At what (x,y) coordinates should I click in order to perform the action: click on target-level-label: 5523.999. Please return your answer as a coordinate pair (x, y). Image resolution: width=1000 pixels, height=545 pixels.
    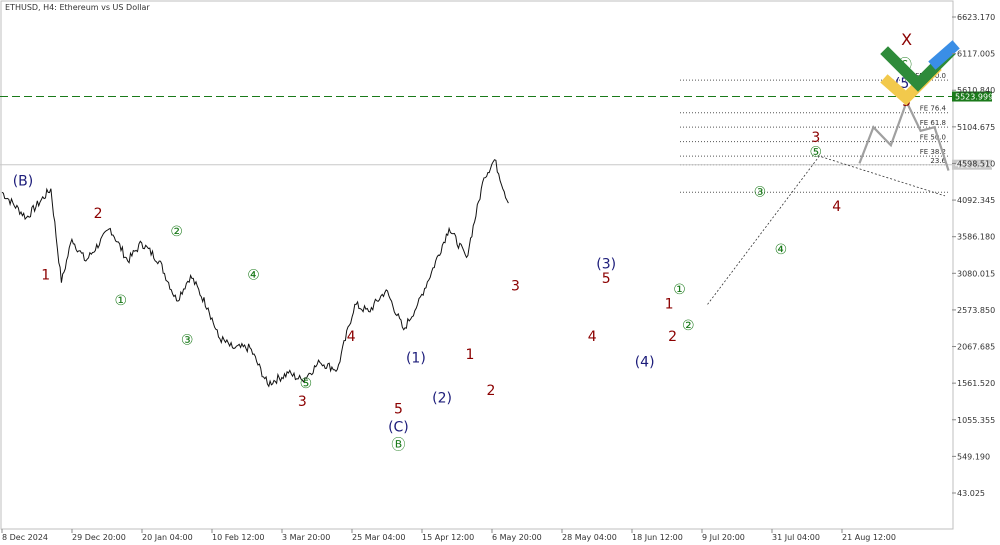
    Looking at the image, I should click on (974, 97).